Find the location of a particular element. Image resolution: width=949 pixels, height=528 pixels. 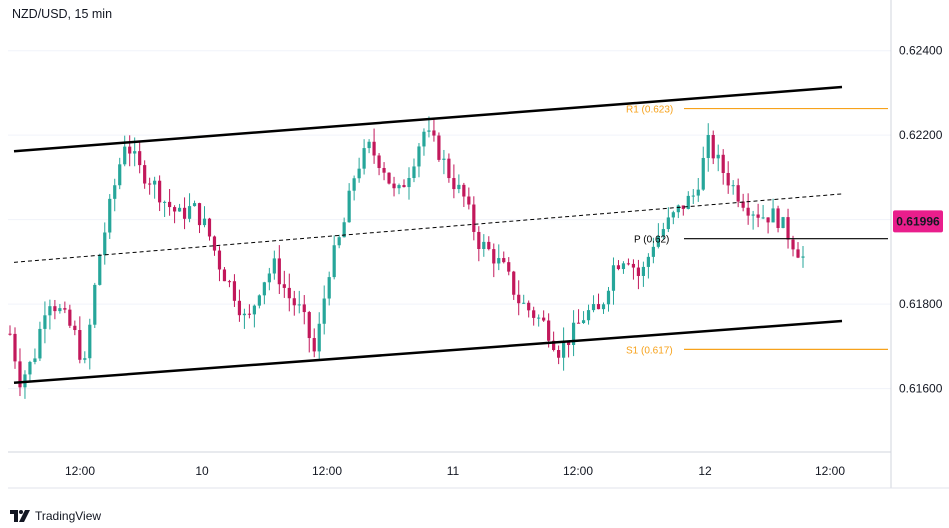

price-tick-label: 0.61600 is located at coordinates (921, 389).